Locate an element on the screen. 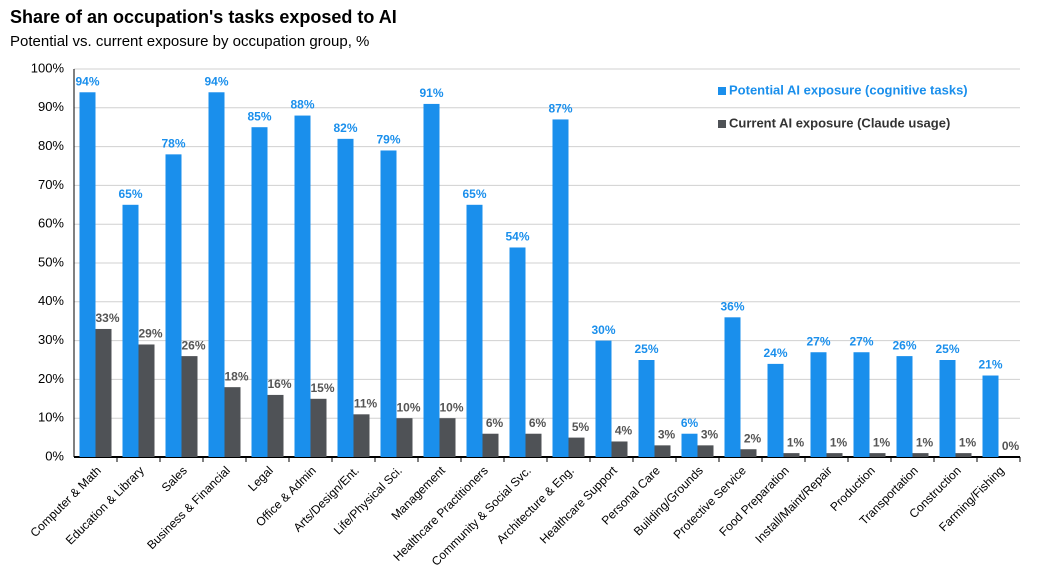  value-label: 91% is located at coordinates (431, 93).